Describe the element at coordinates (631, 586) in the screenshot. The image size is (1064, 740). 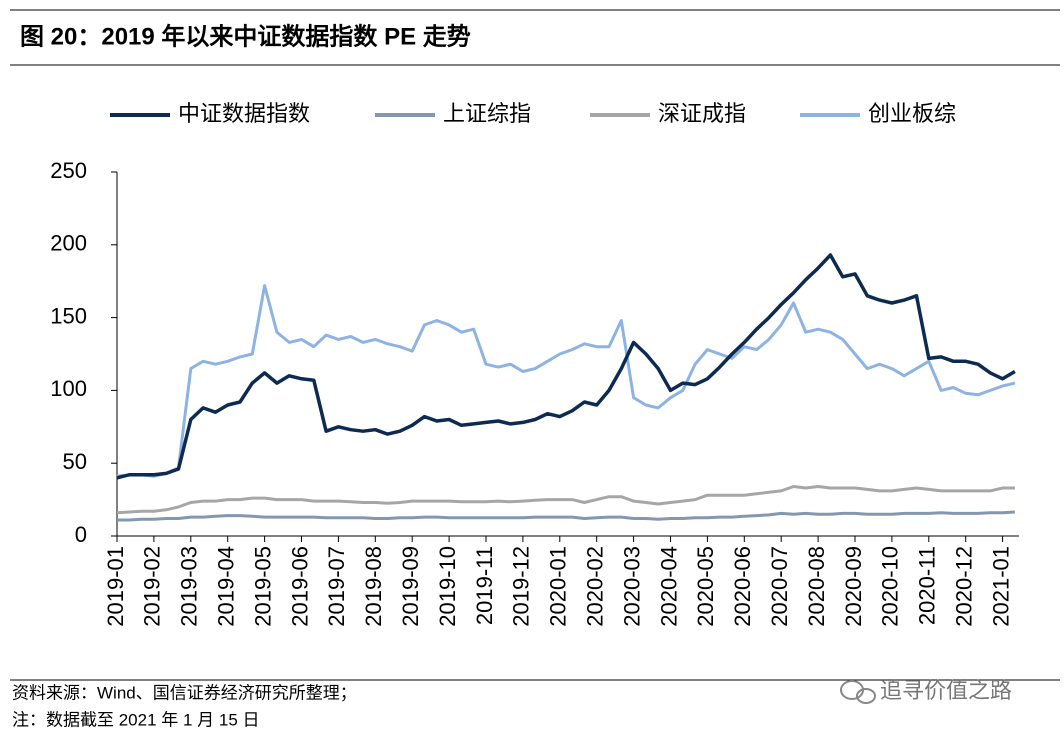
I see `x-tick-label: 2020-03` at that location.